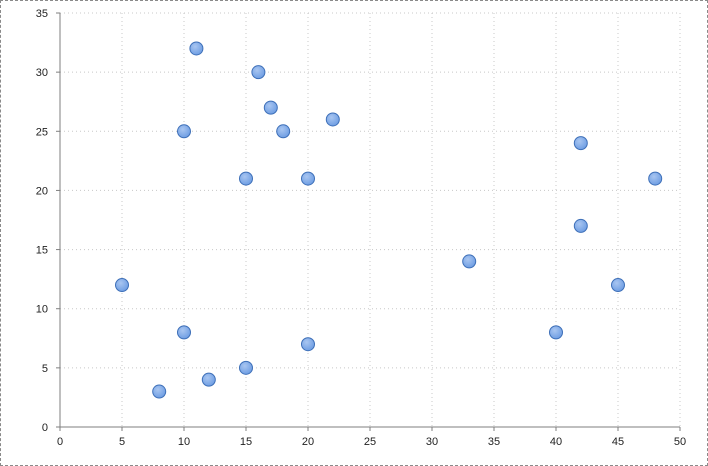  I want to click on x-tick-labels: 0 5 10 15 20 25 30 35 40 45 50, so click(371, 442).